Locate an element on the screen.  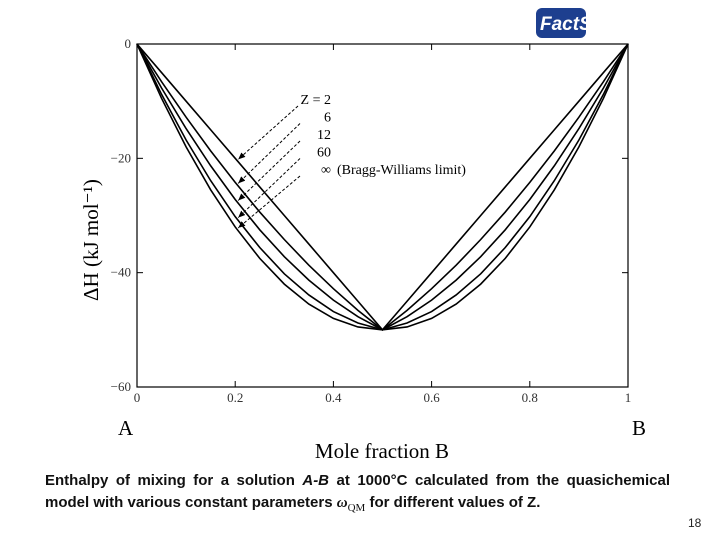
annotation: (Bragg-Williams limit) is located at coordinates (401, 170).